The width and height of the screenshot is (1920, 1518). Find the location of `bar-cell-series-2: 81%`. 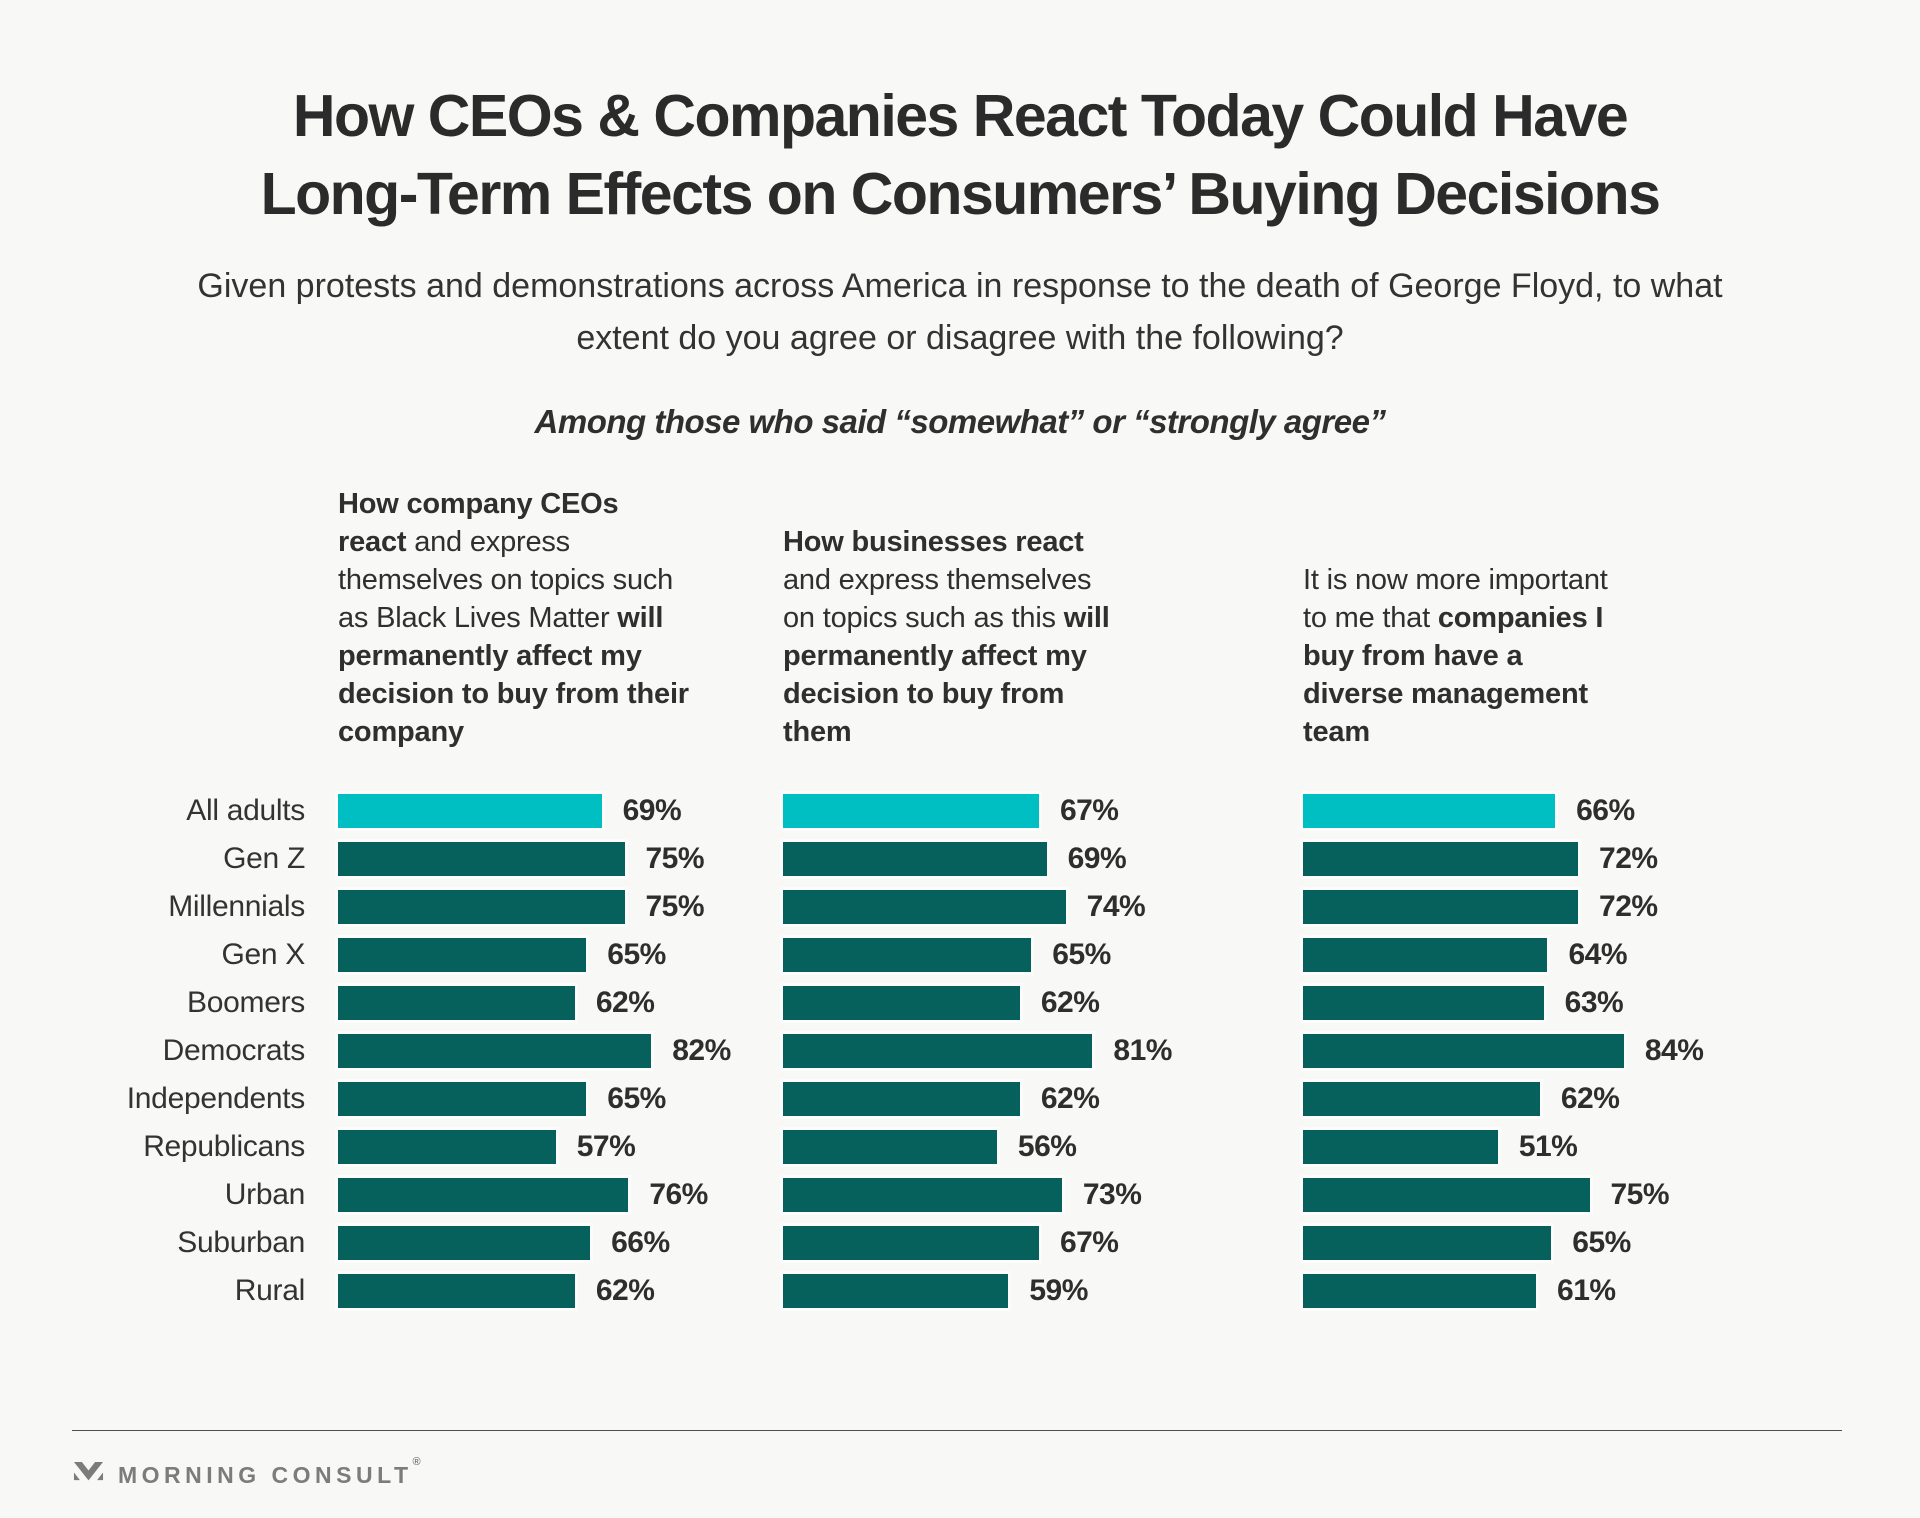

bar-cell-series-2: 81% is located at coordinates (1043, 1051).